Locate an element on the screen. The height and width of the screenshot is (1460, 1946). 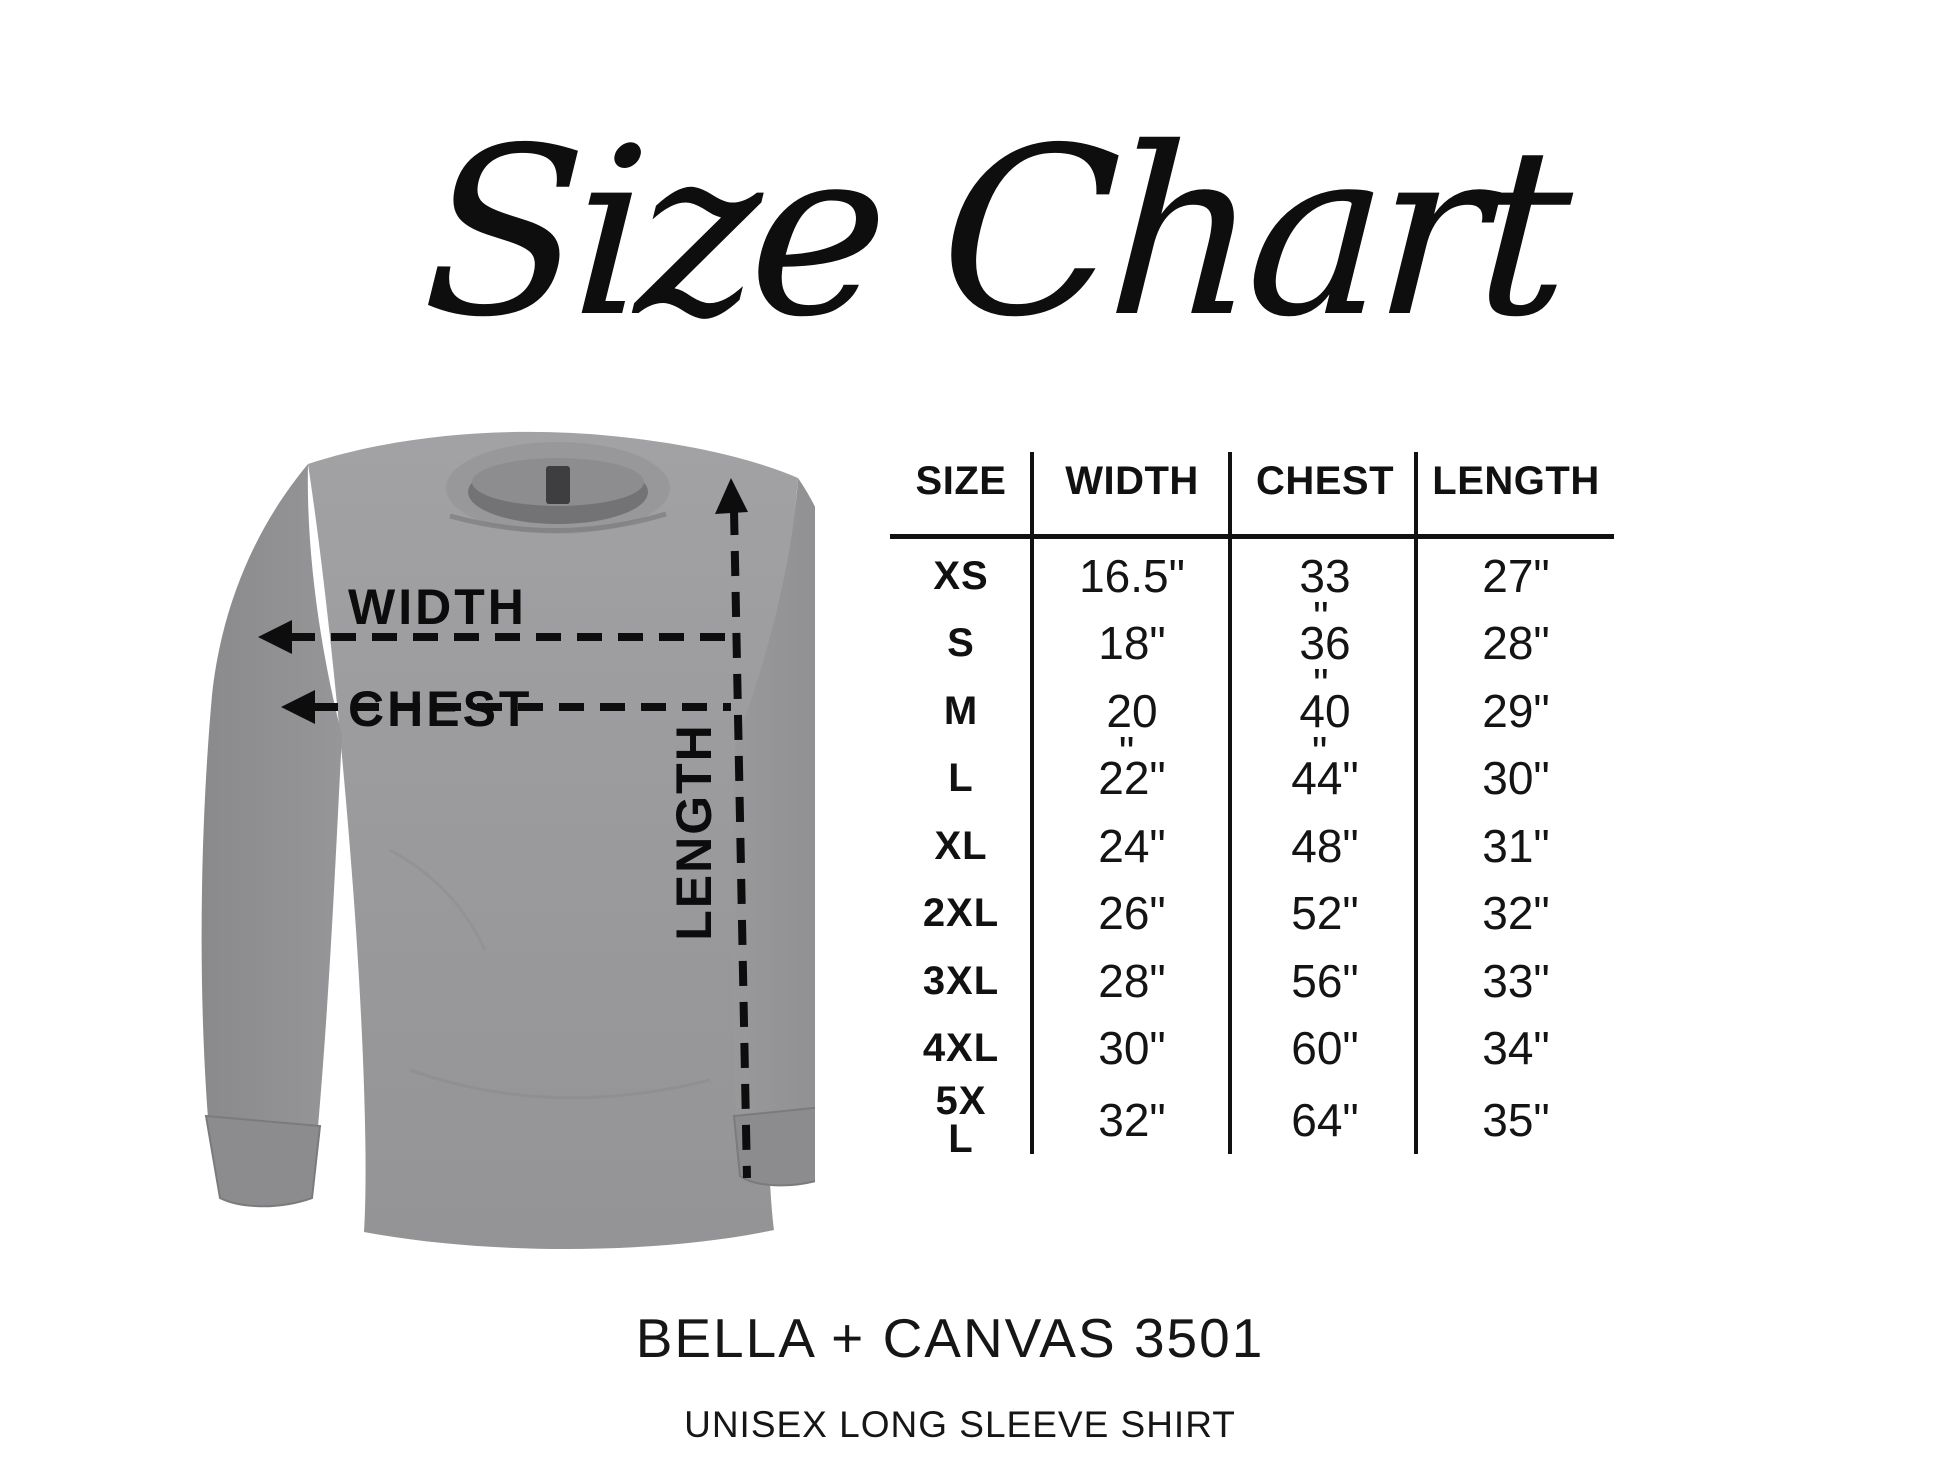
table-row: XL 24" 48" 31" is located at coordinates (1252, 846).